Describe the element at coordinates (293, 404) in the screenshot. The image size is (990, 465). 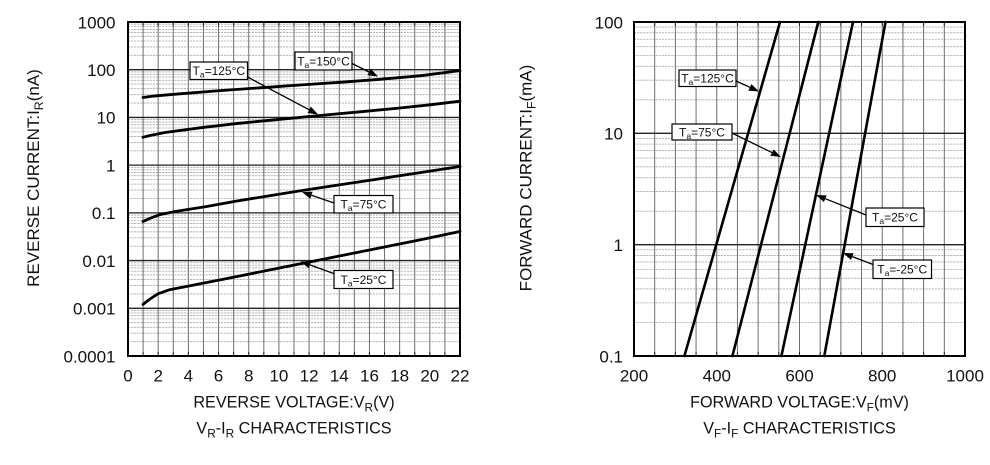
I see `svg-text: REVERSE VOLTAGE:VR​(V)` at that location.